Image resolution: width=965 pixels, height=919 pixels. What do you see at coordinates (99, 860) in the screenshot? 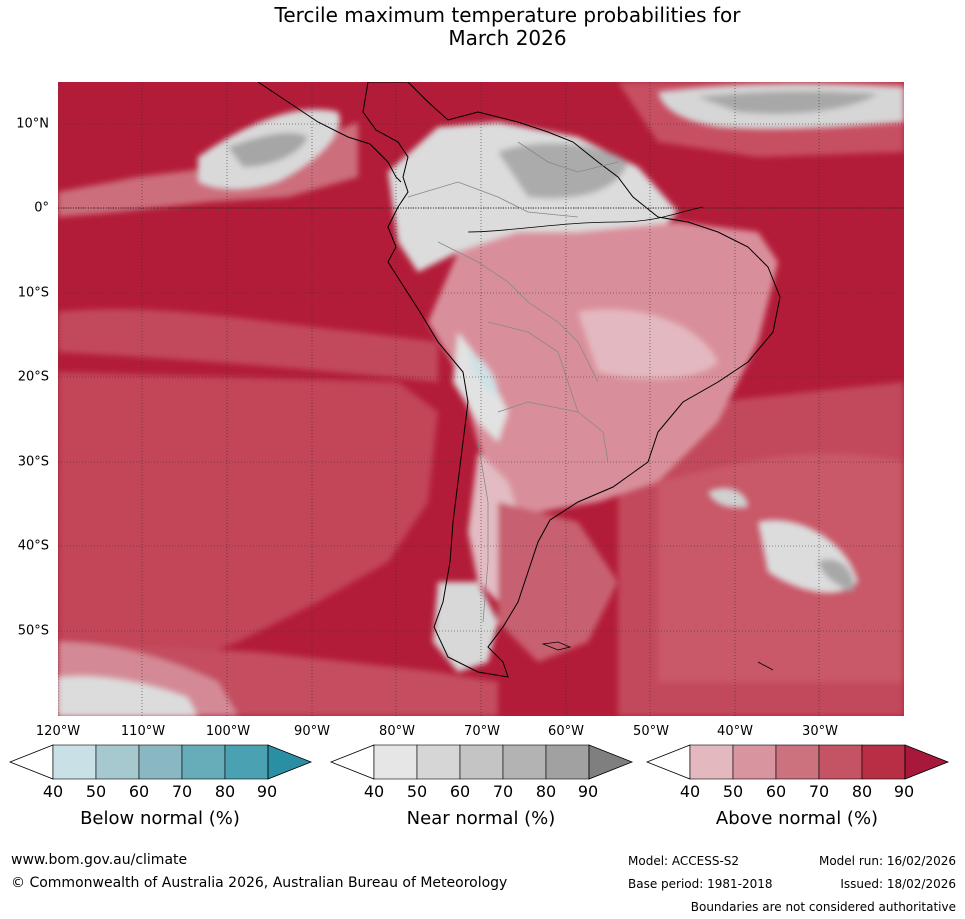
I see `website-link: www.bom.gov.au/climate` at bounding box center [99, 860].